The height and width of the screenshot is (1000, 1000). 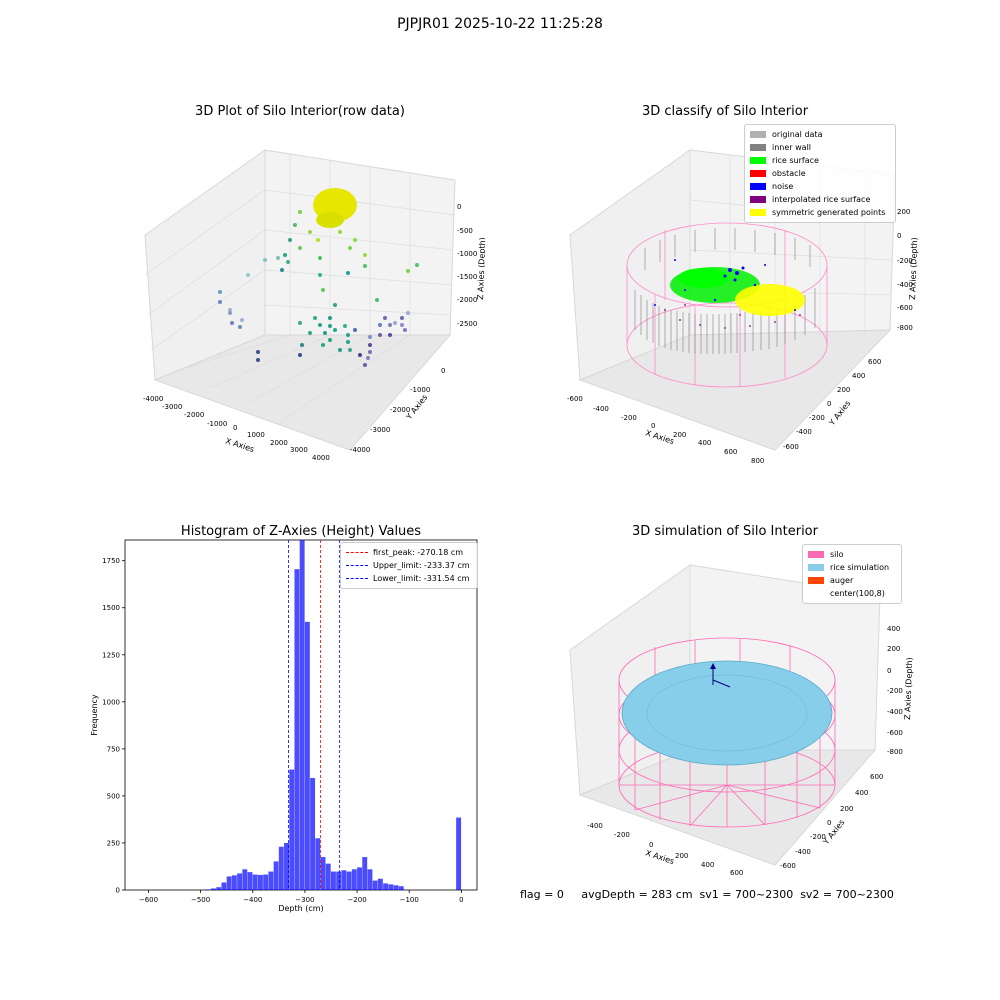 What do you see at coordinates (256, 435) in the screenshot?
I see `svg-text: 1000` at bounding box center [256, 435].